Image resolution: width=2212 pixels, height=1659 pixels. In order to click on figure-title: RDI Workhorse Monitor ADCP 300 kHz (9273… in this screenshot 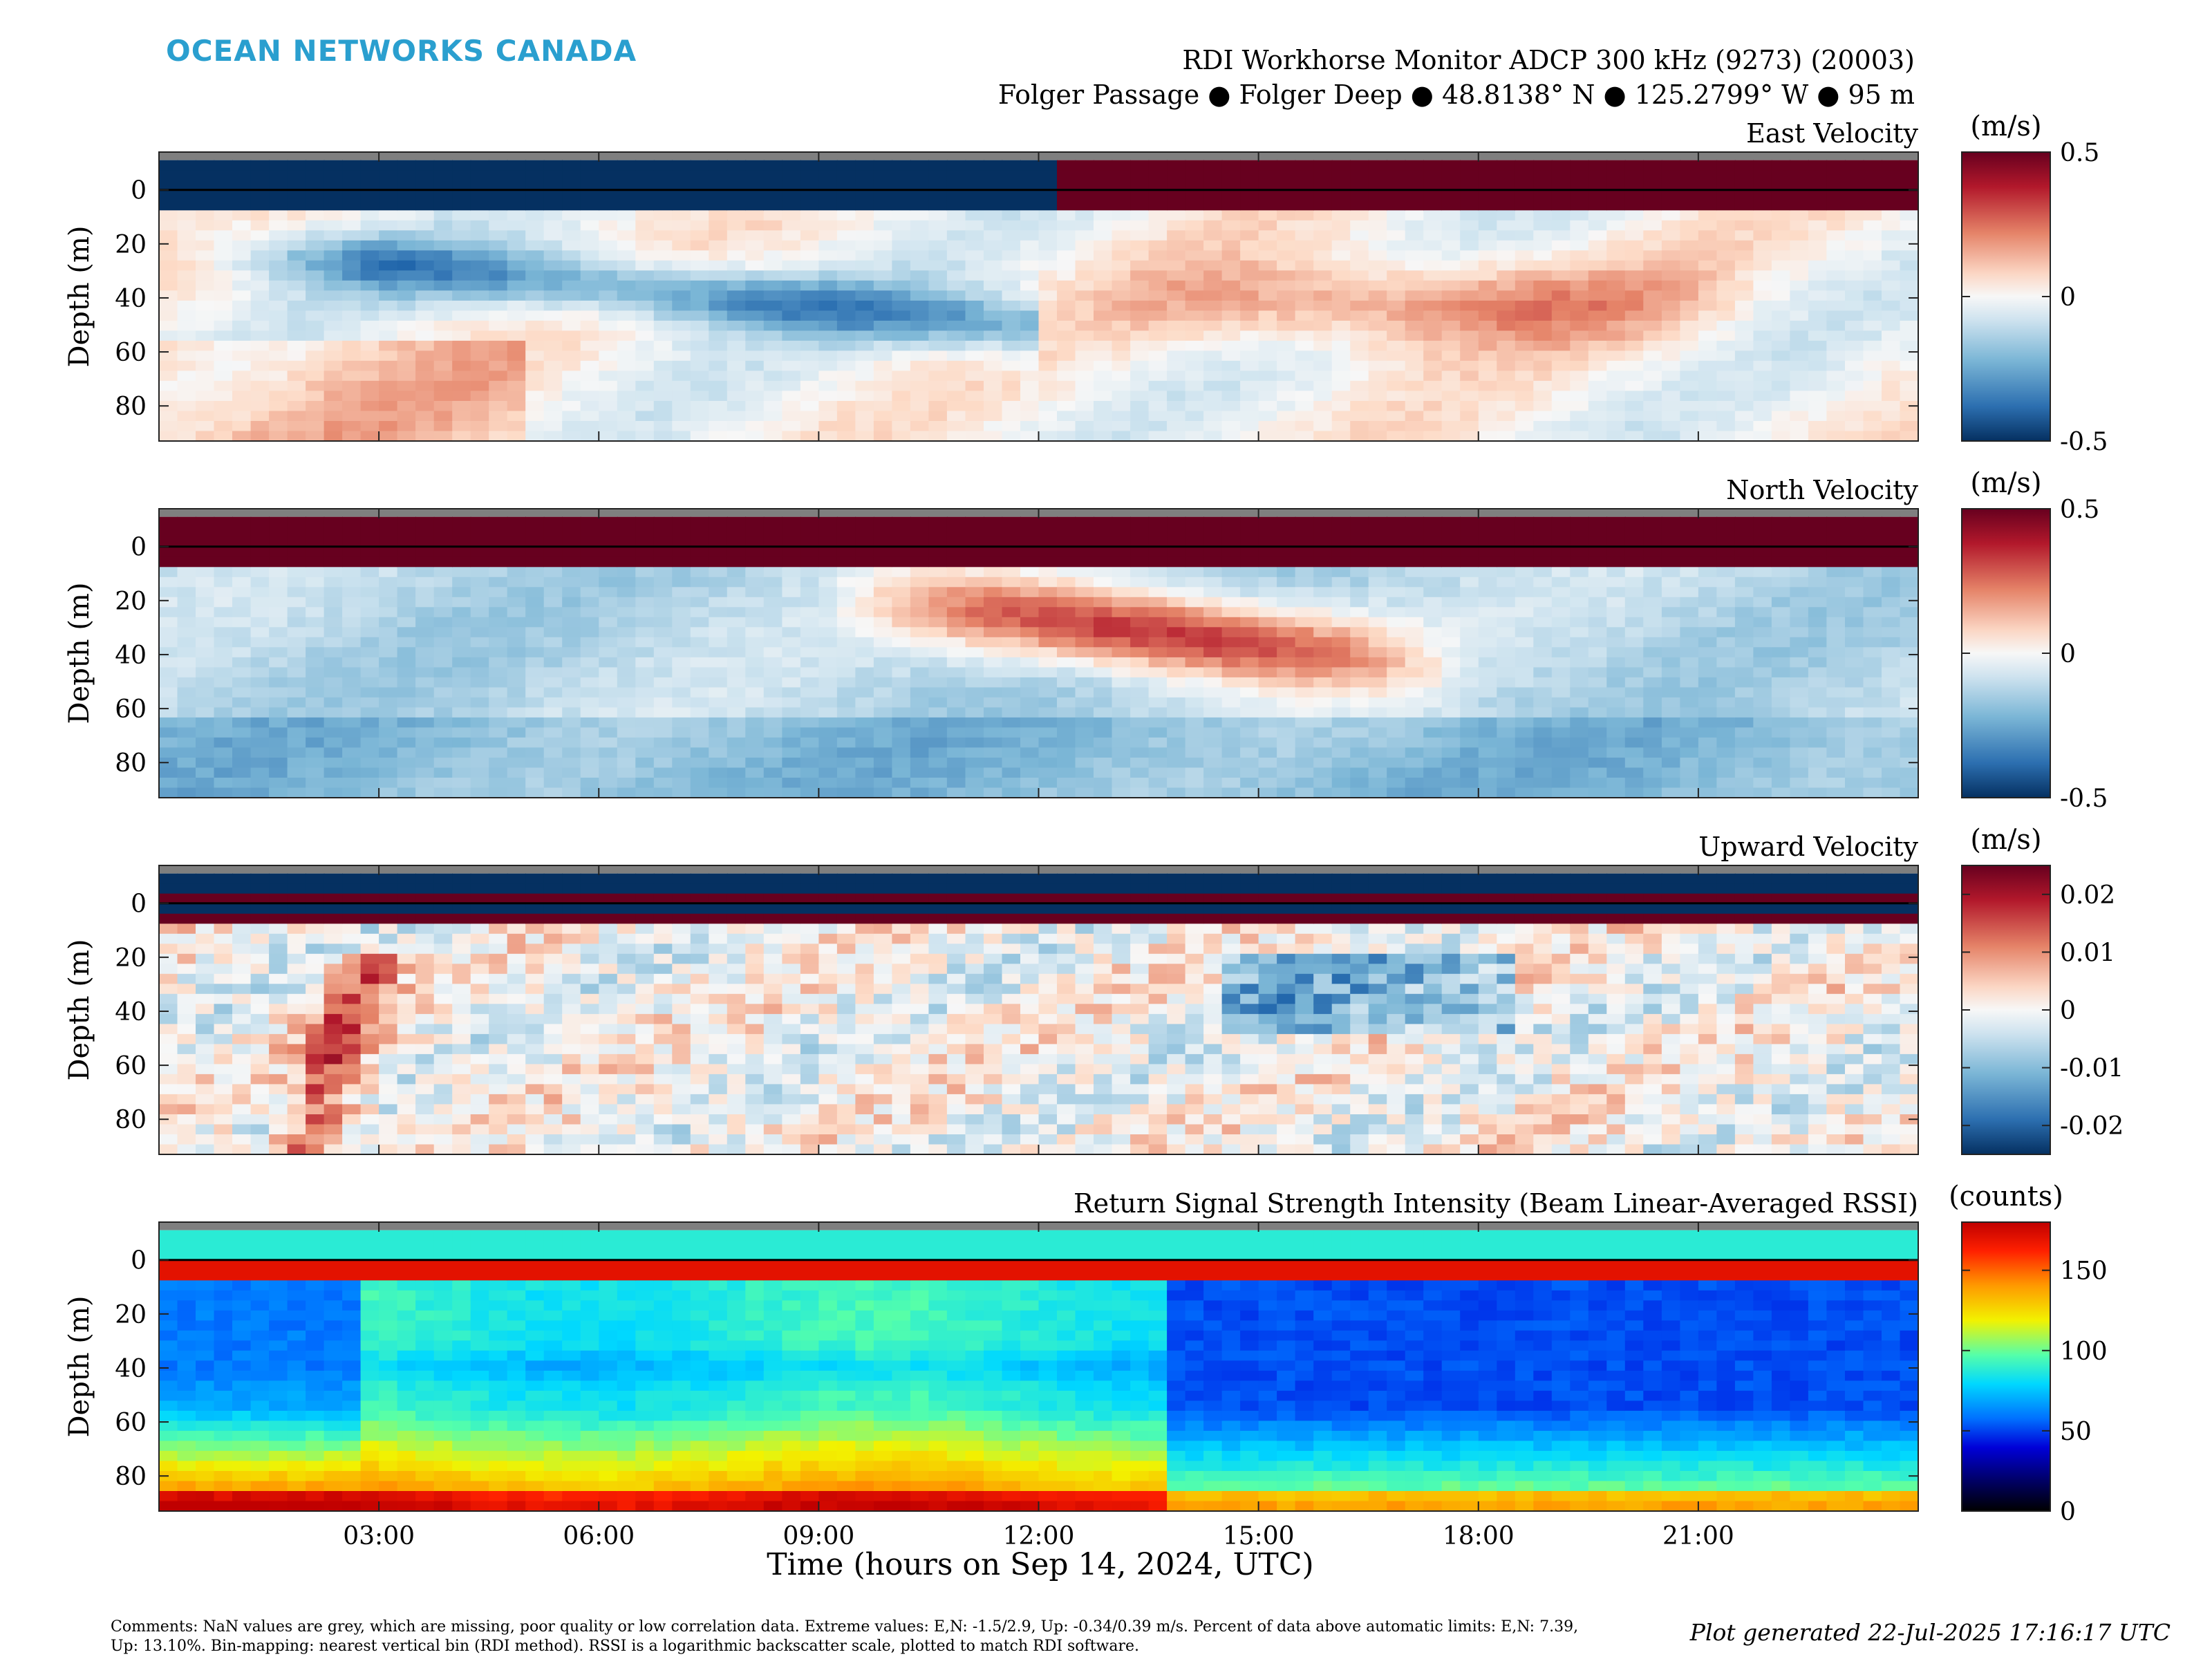, I will do `click(1549, 60)`.